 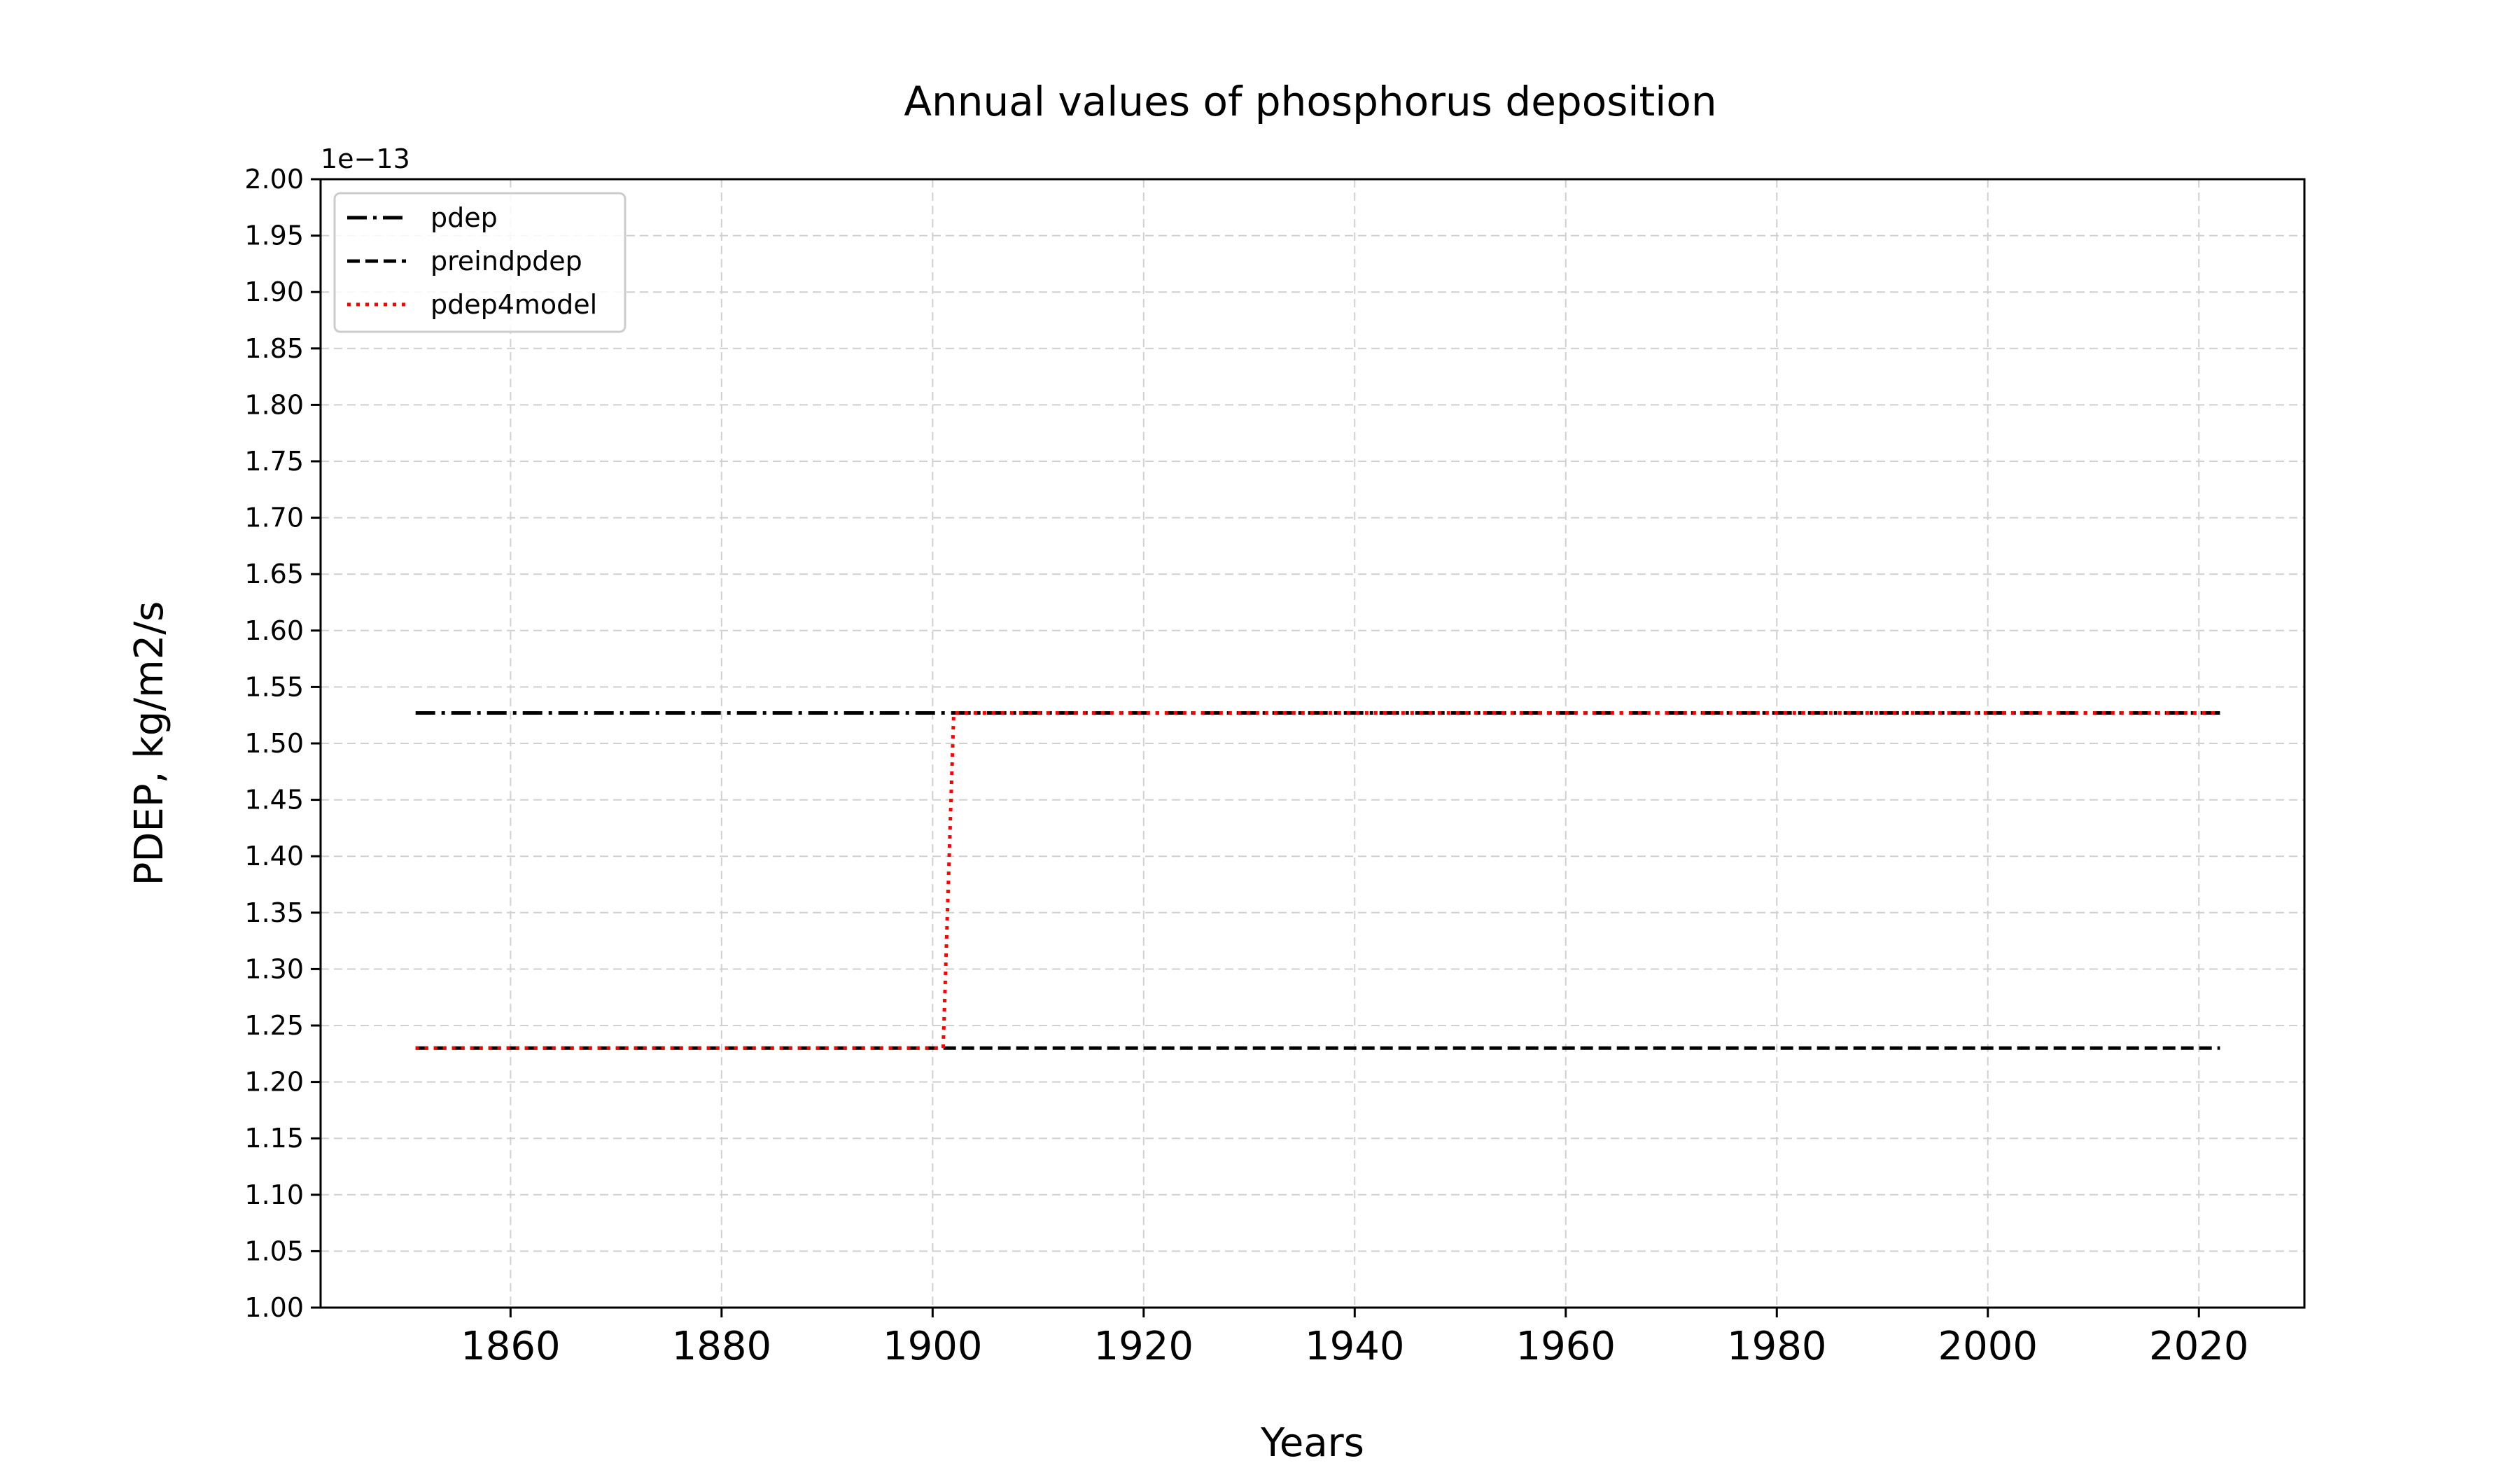 I want to click on y-tick-label: 1.60, so click(x=274, y=630).